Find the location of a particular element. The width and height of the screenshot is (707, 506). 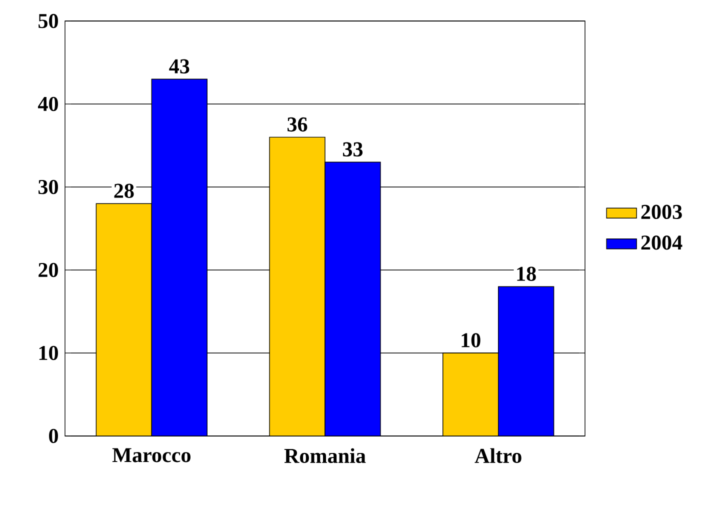

x-tick-label: Romania is located at coordinates (325, 456).